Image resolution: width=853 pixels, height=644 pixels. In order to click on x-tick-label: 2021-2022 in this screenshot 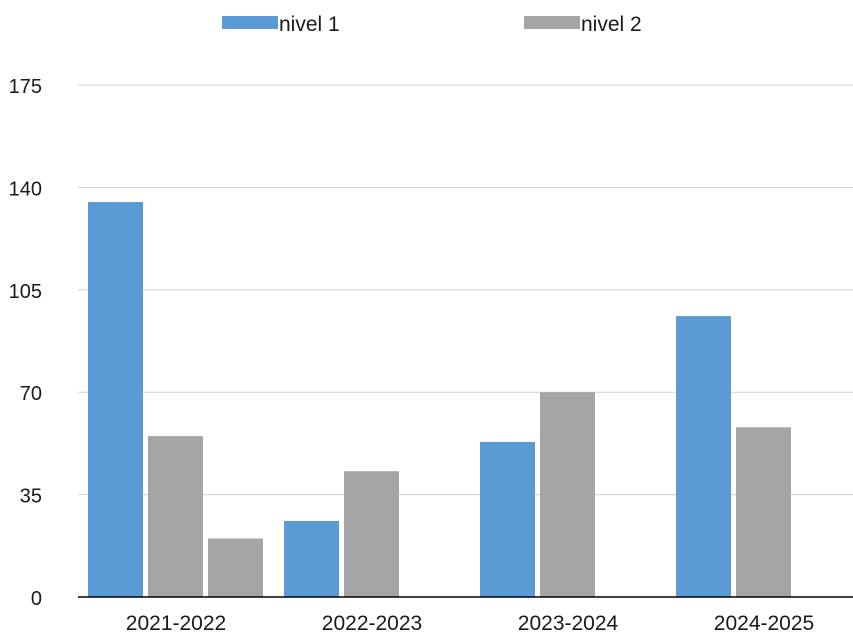, I will do `click(176, 623)`.